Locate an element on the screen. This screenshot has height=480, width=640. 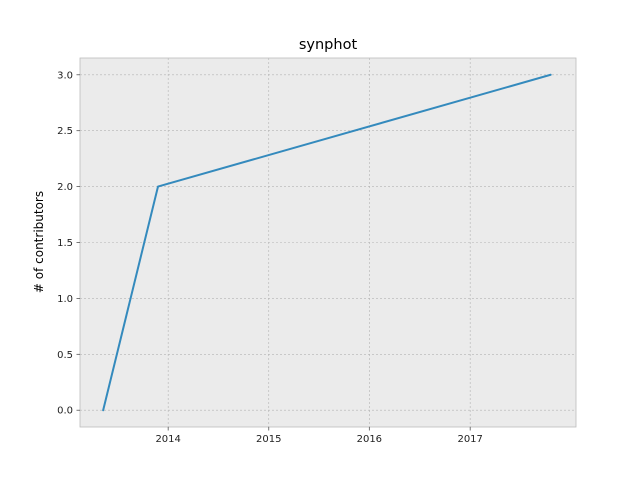
x-tick-label: 2014 is located at coordinates (167, 439).